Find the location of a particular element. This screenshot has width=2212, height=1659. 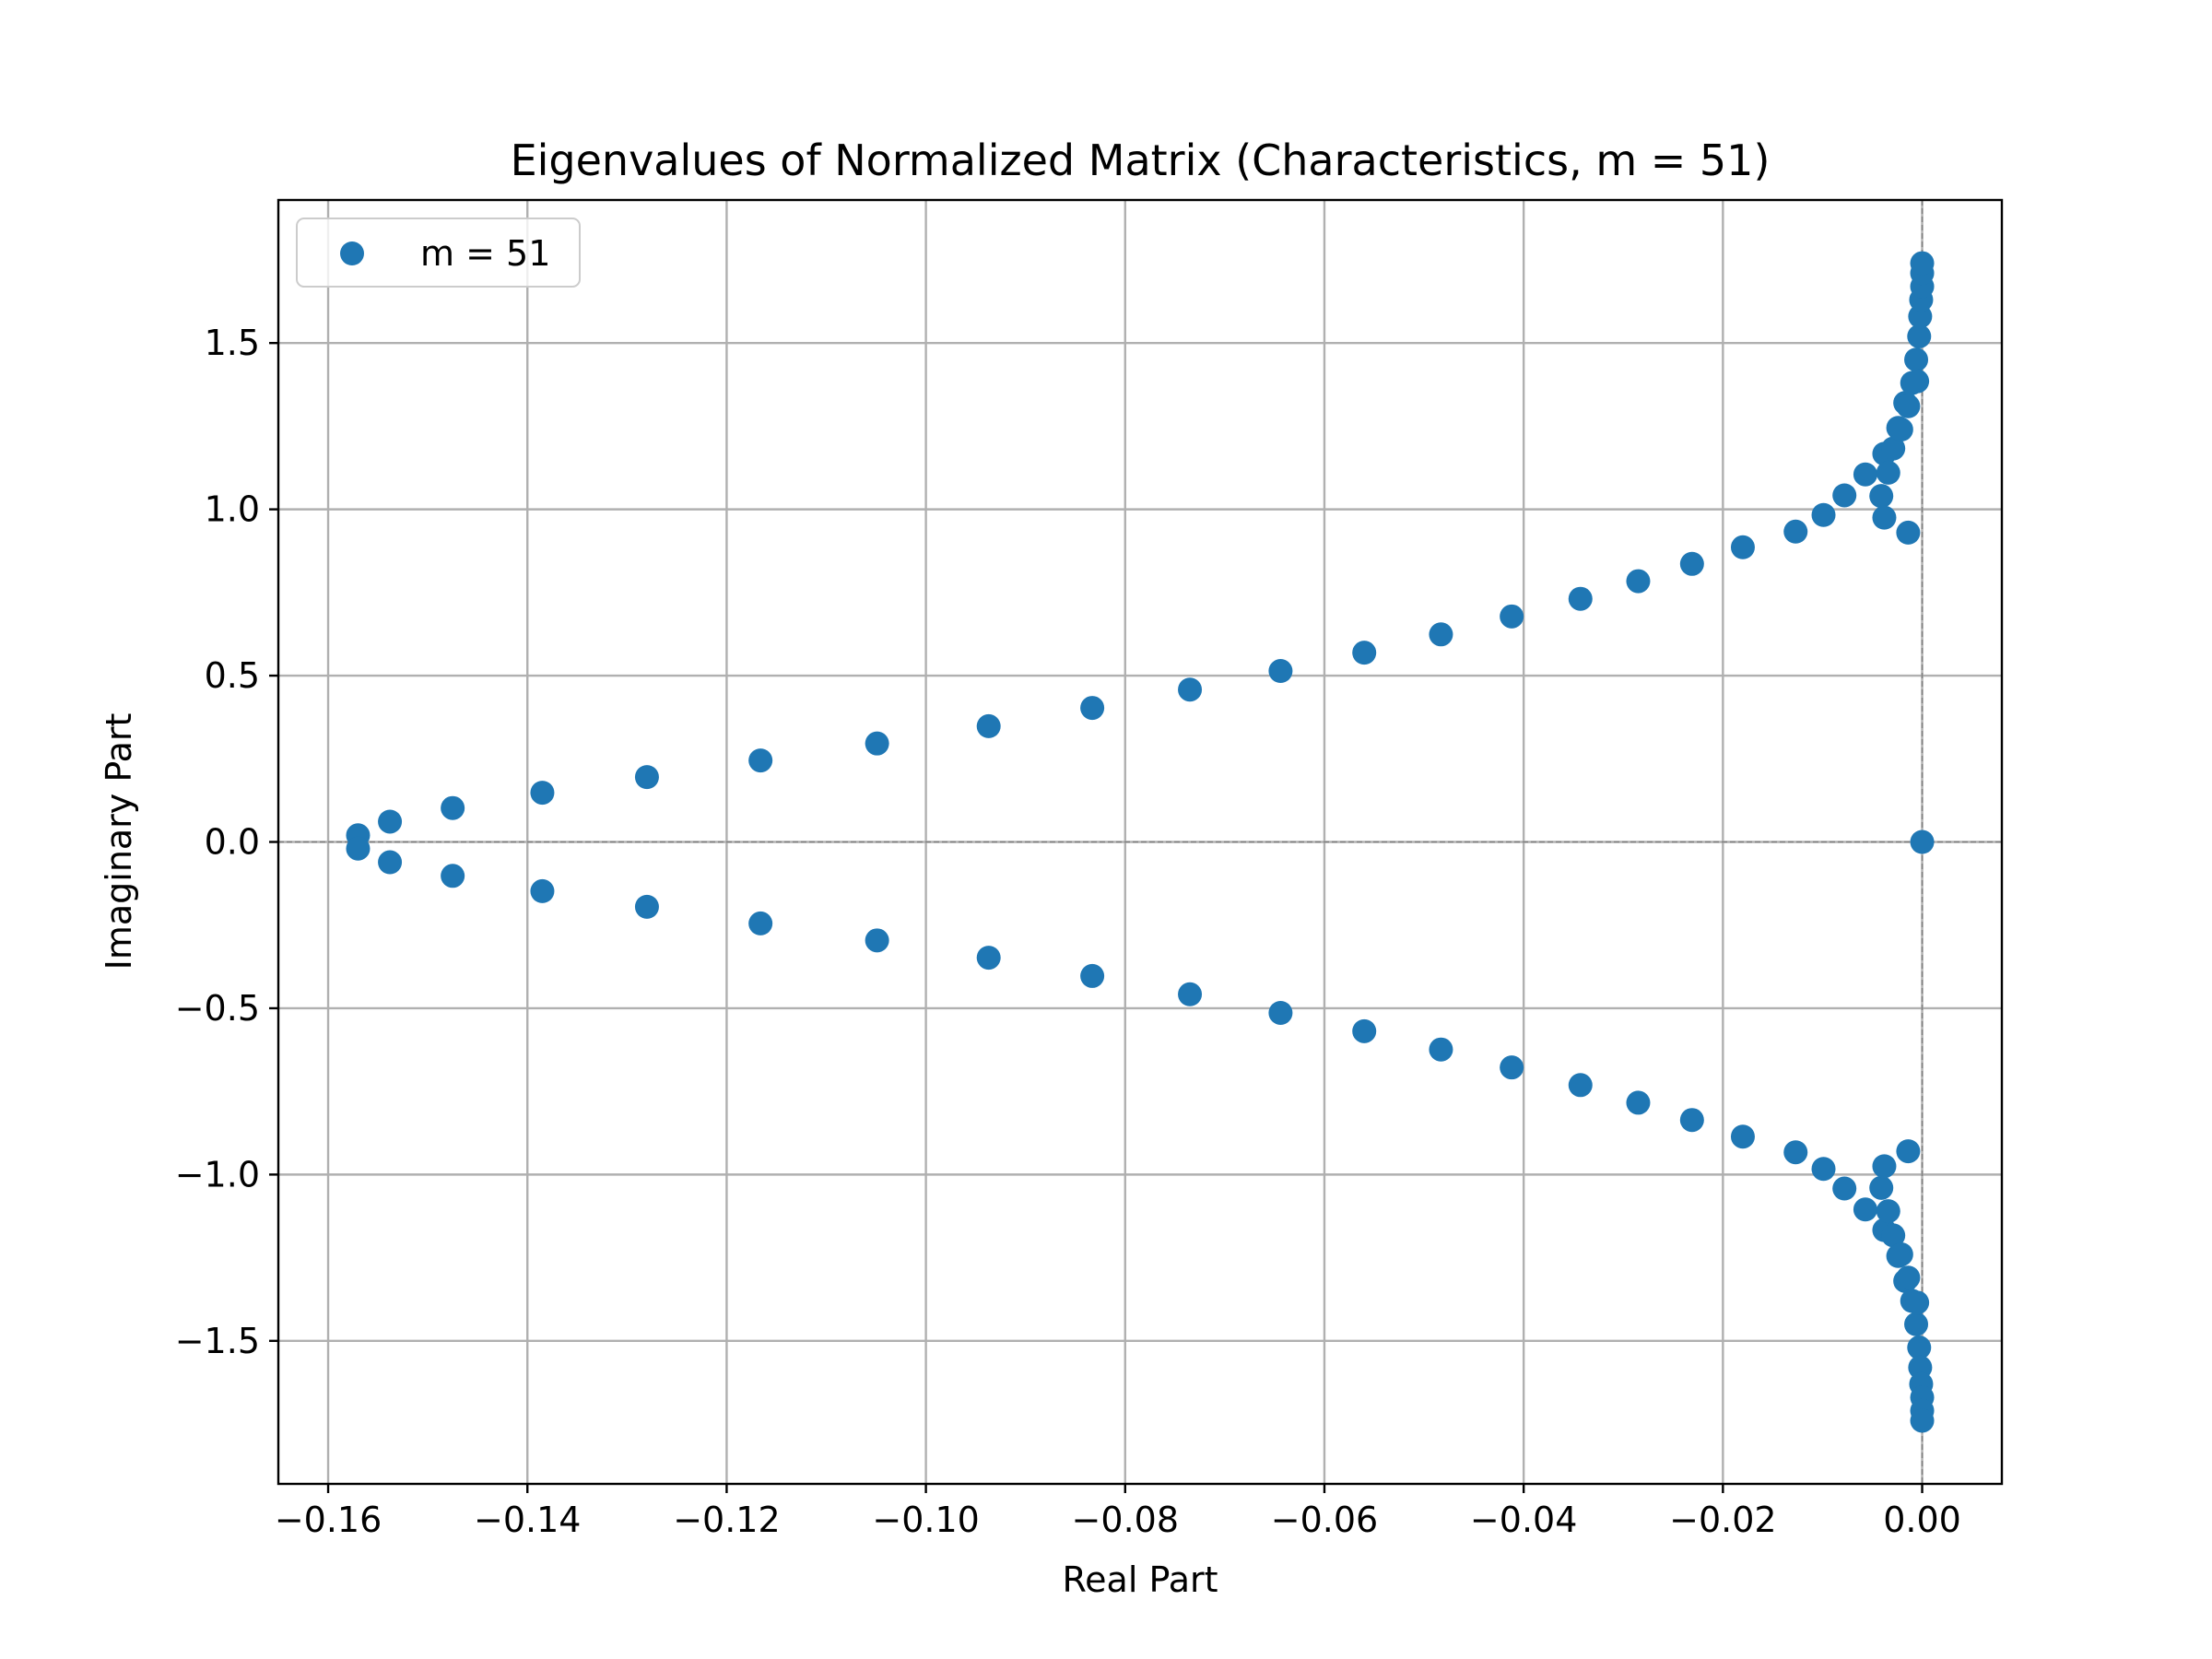

x-tick-label: −0.16 is located at coordinates (328, 1520).